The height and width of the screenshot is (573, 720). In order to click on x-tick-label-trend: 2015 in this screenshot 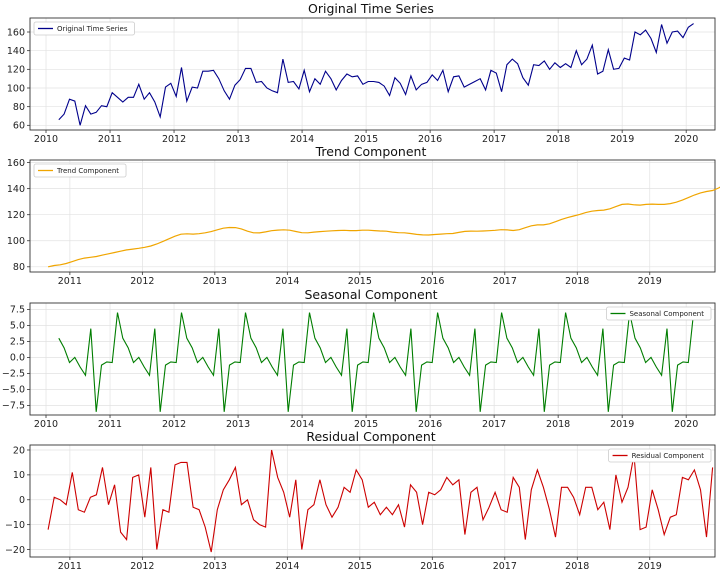, I will do `click(360, 281)`.